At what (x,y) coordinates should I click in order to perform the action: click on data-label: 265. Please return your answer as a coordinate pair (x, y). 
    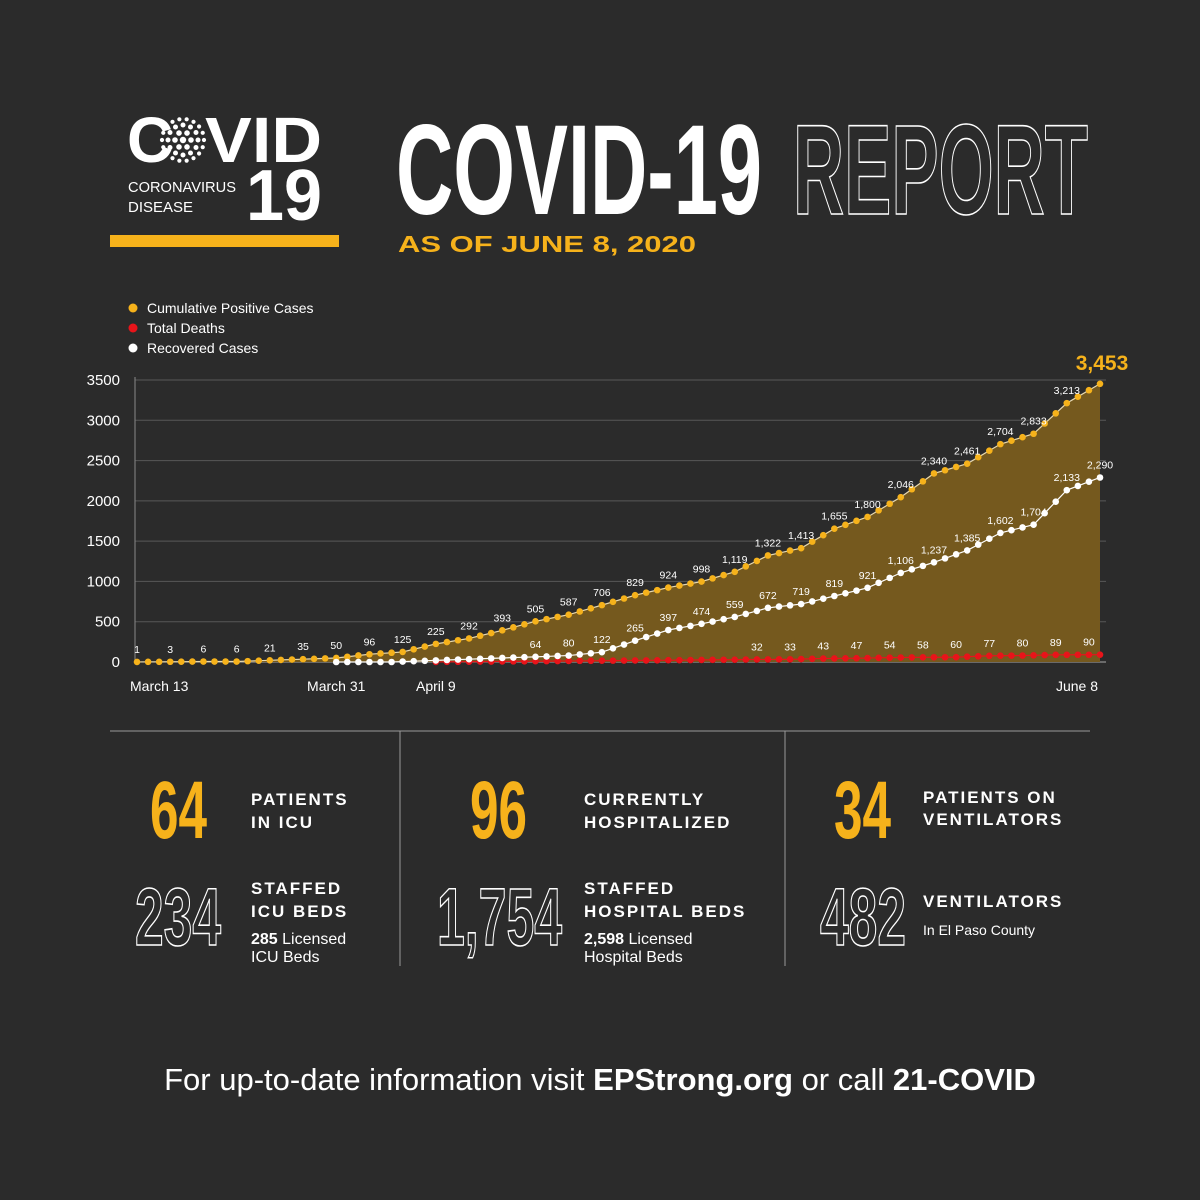
    Looking at the image, I should click on (635, 629).